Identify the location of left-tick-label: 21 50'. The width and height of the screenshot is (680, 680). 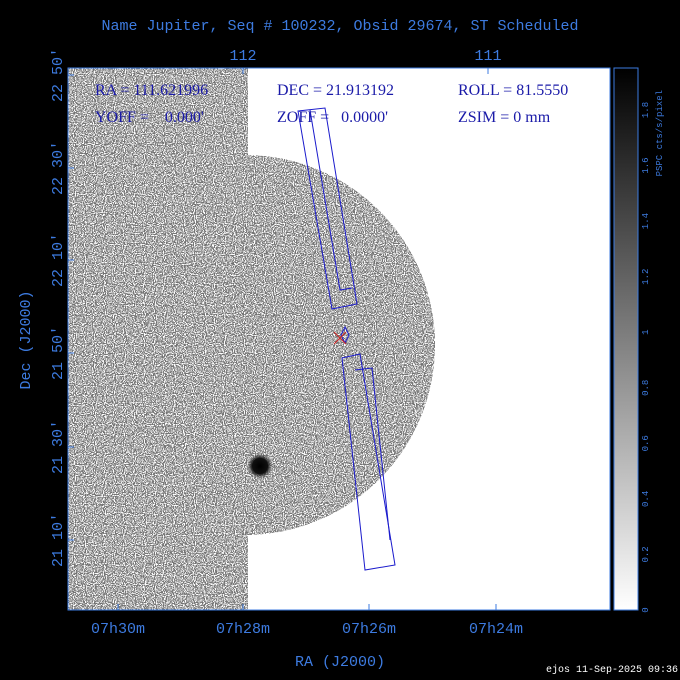
(58, 353).